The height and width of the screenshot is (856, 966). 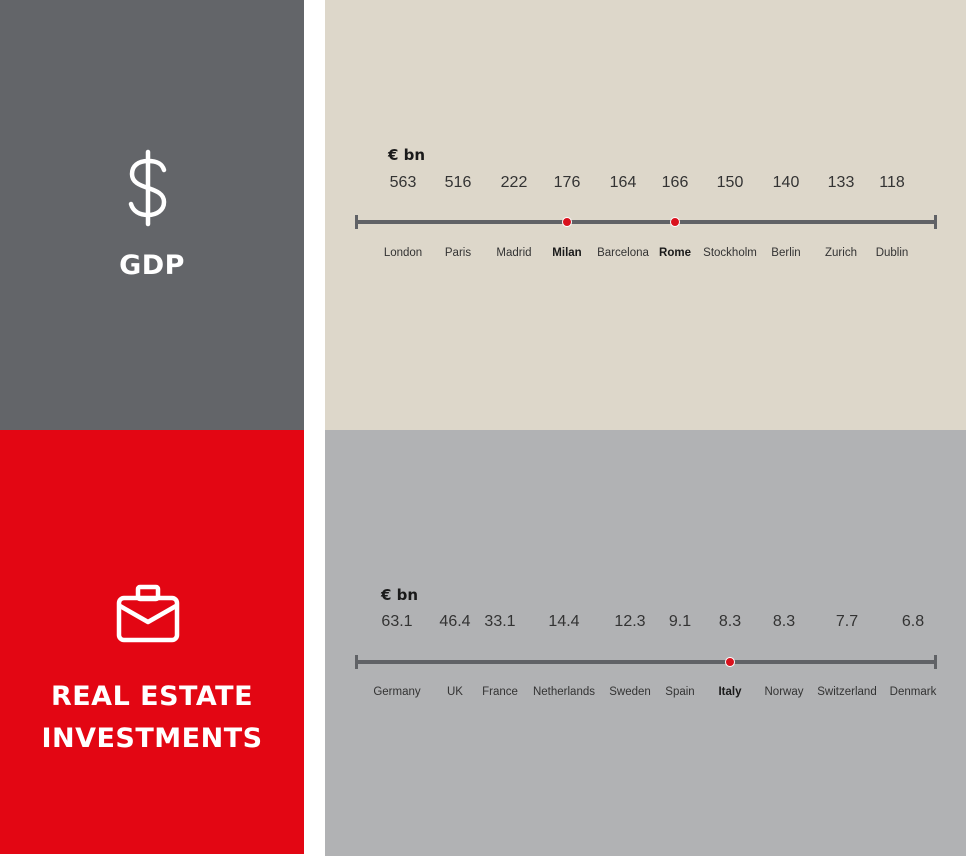 I want to click on category-label: Italy, so click(x=730, y=692).